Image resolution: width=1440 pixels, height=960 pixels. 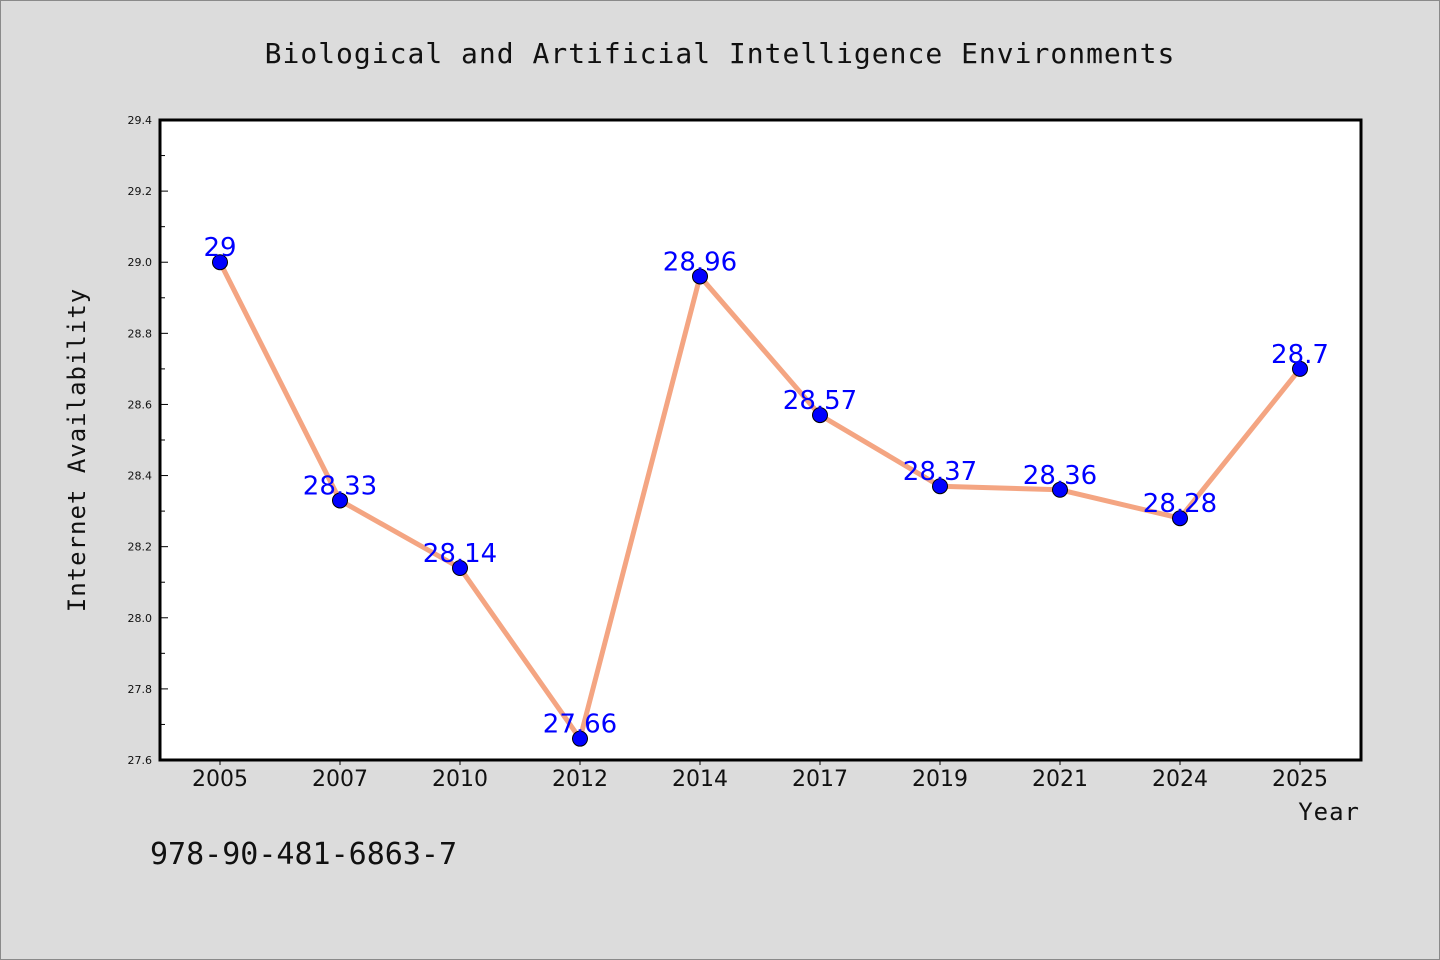 What do you see at coordinates (340, 779) in the screenshot?
I see `x-tick-label: 2007` at bounding box center [340, 779].